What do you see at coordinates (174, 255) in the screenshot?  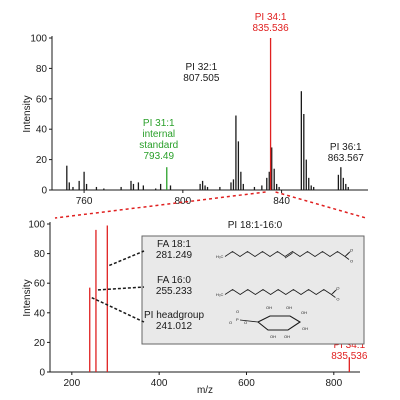 I see `fragment-mz: 281.249` at bounding box center [174, 255].